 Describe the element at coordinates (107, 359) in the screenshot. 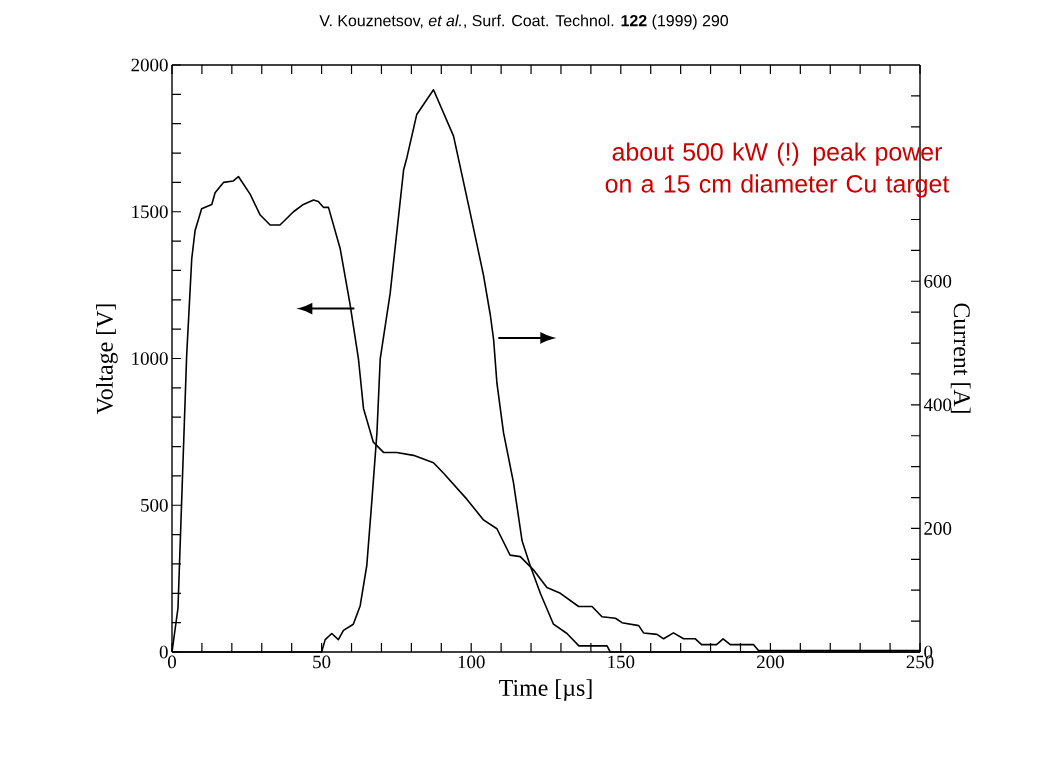

I see `y-axis-title: Voltage [V]` at that location.